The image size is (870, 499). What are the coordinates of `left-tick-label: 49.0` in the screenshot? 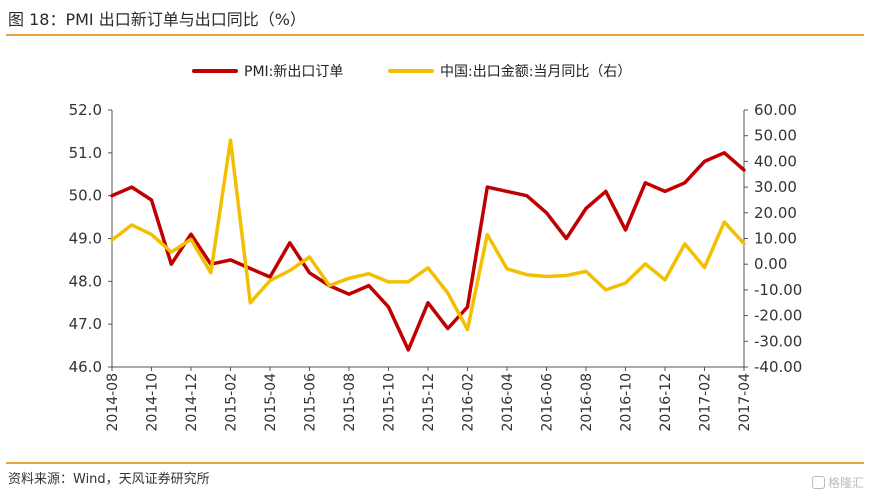 It's located at (85, 239).